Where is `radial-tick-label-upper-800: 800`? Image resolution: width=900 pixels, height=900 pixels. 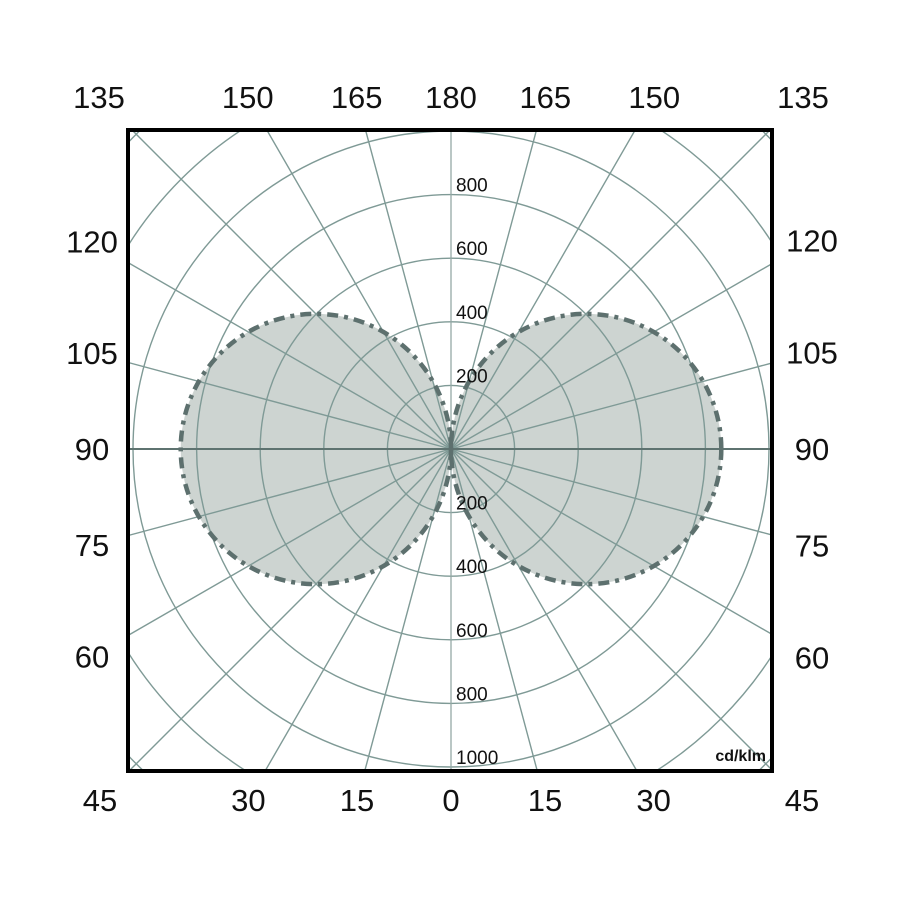
radial-tick-label-upper-800: 800 is located at coordinates (472, 186).